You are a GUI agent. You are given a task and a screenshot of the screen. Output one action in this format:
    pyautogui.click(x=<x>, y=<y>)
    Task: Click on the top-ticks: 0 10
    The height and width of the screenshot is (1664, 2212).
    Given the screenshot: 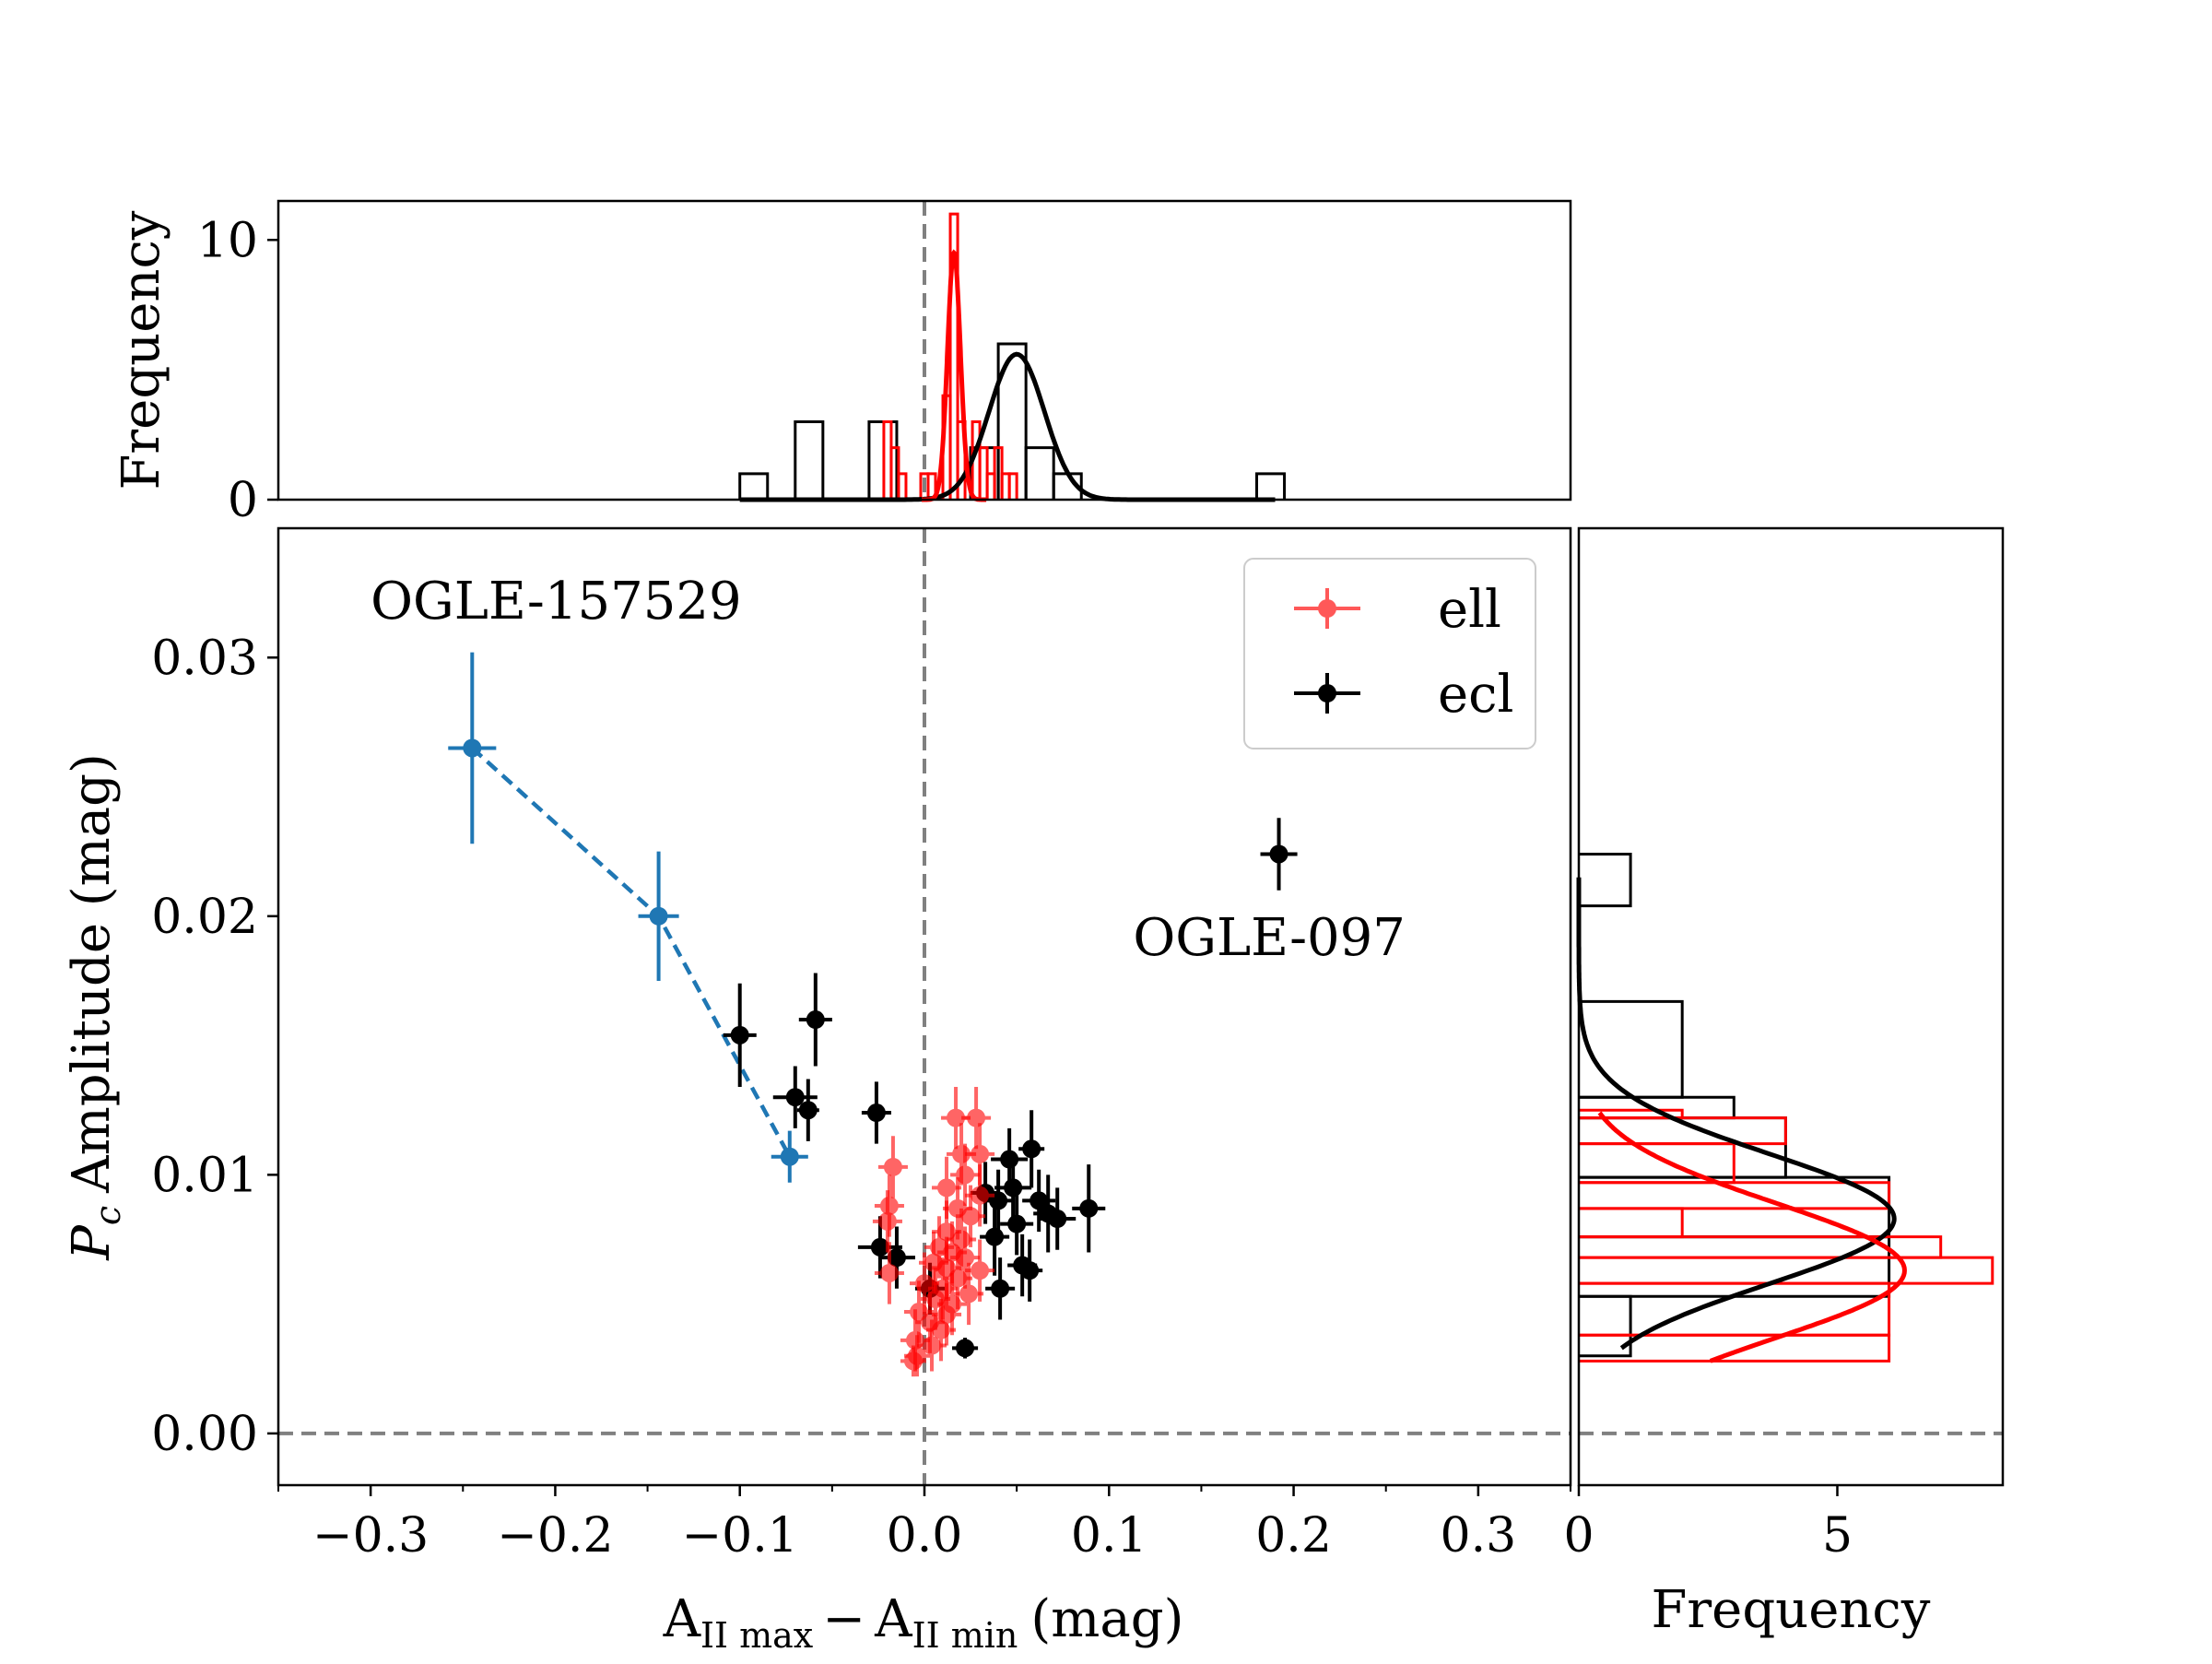 What is the action you would take?
    pyautogui.click(x=237, y=370)
    